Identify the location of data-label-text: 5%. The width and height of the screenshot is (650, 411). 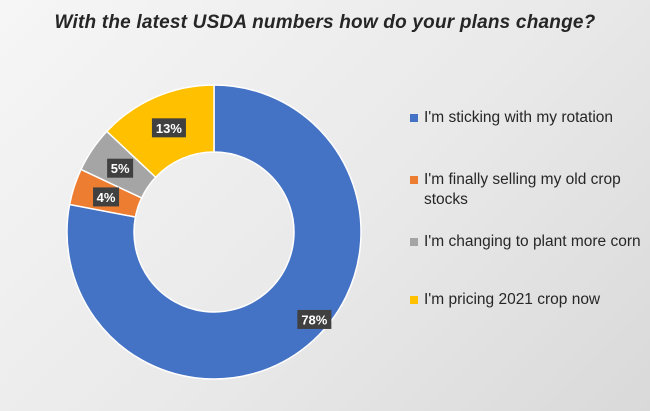
(120, 168).